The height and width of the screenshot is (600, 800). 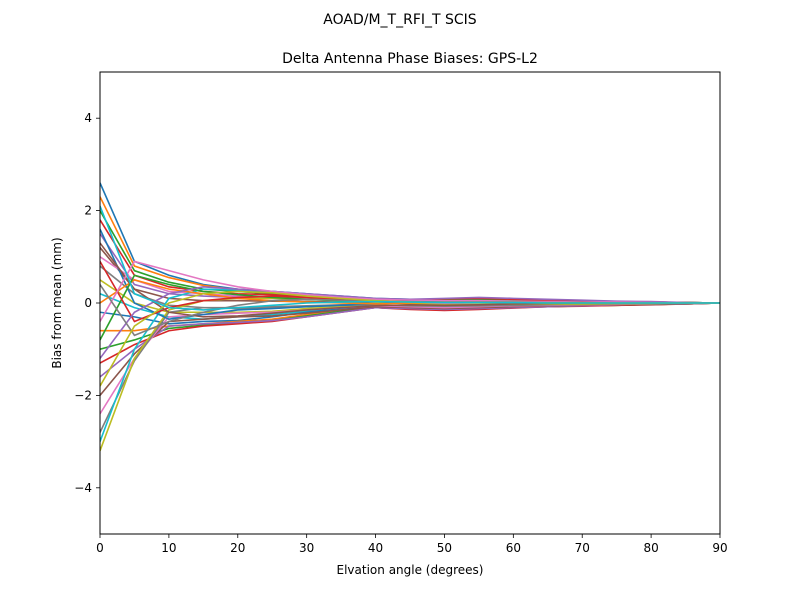 I want to click on y-tick-label: −2, so click(x=83, y=395).